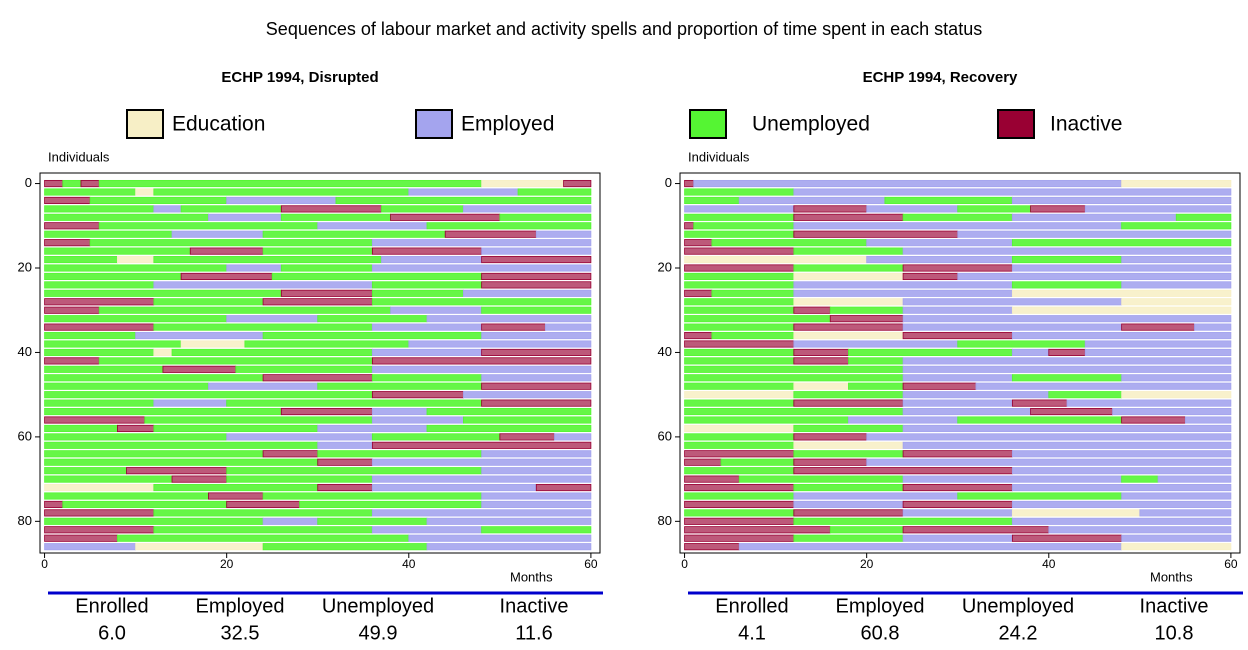 The height and width of the screenshot is (650, 1248). I want to click on legend-label: Employed, so click(507, 124).